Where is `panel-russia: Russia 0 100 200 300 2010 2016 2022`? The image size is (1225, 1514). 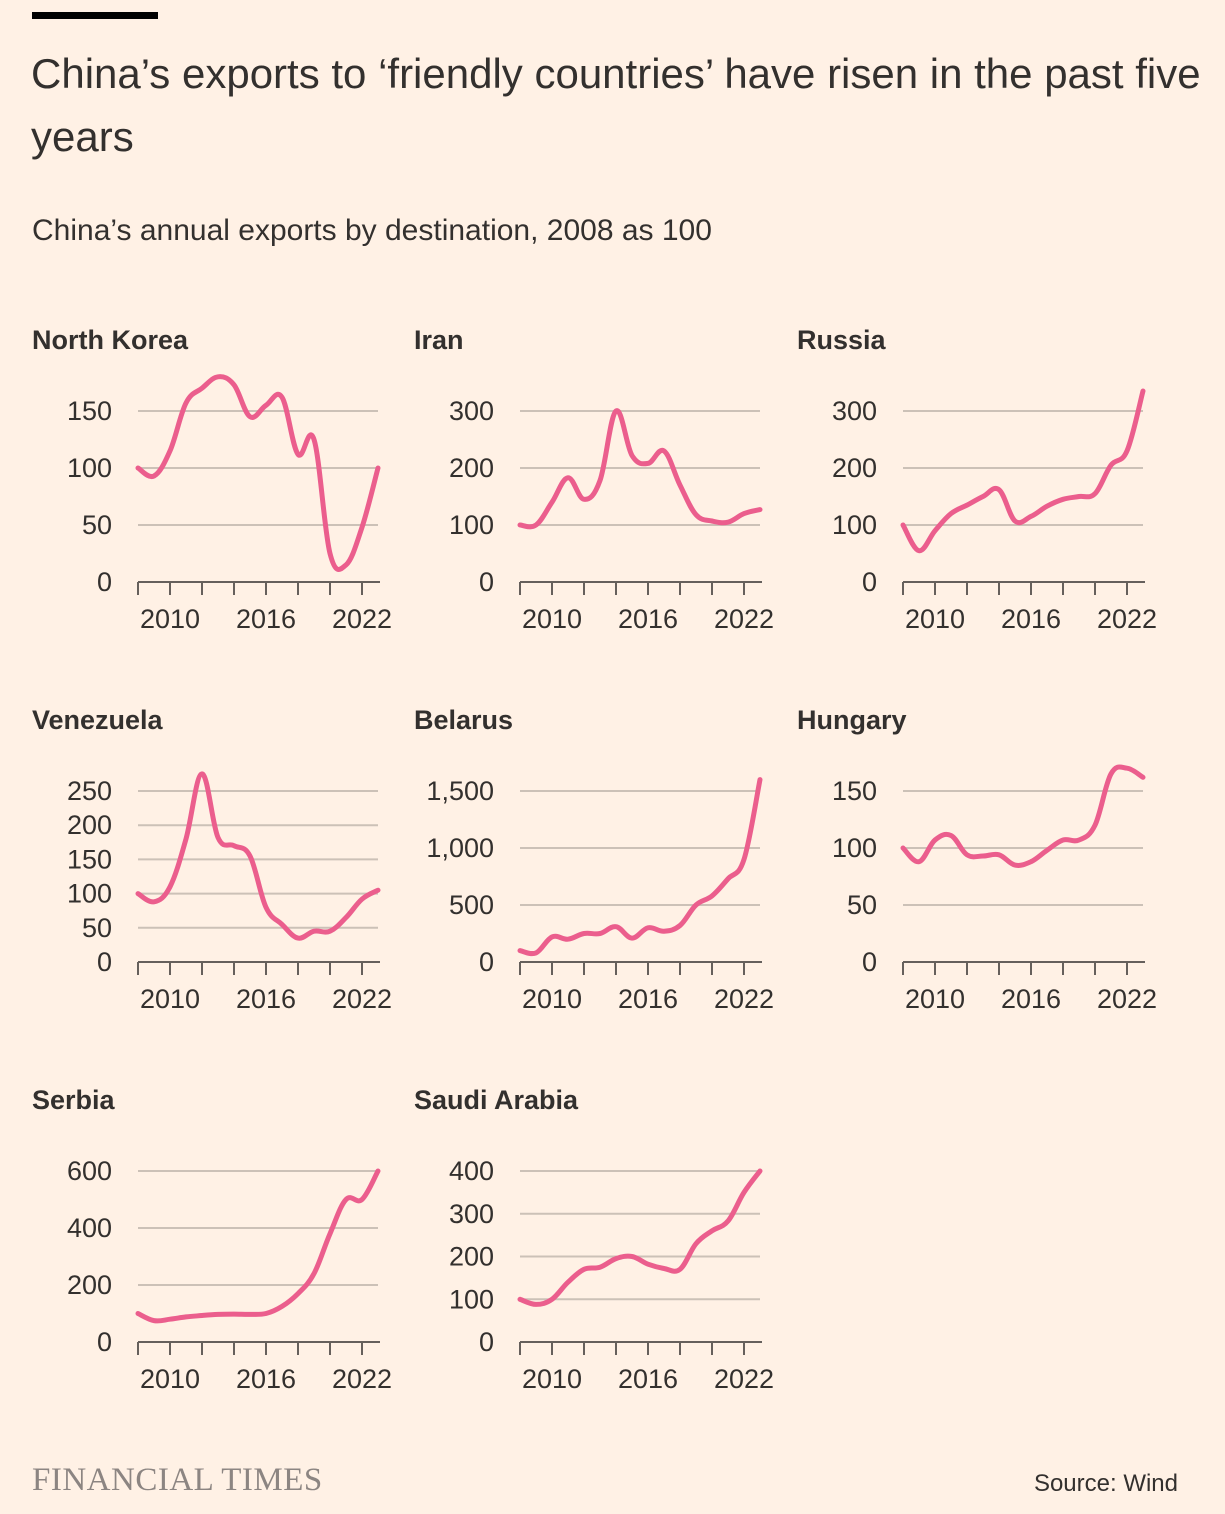
panel-russia: Russia 0 100 200 300 2010 2016 2022 is located at coordinates (987, 487).